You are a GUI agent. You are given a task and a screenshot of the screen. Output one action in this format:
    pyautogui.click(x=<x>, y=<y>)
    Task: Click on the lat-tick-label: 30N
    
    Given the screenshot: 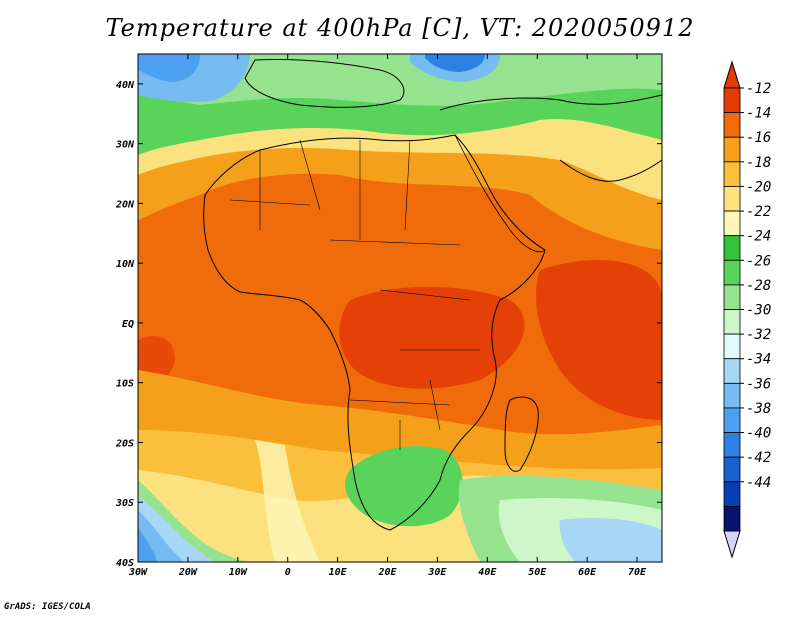 What is the action you would take?
    pyautogui.click(x=125, y=145)
    